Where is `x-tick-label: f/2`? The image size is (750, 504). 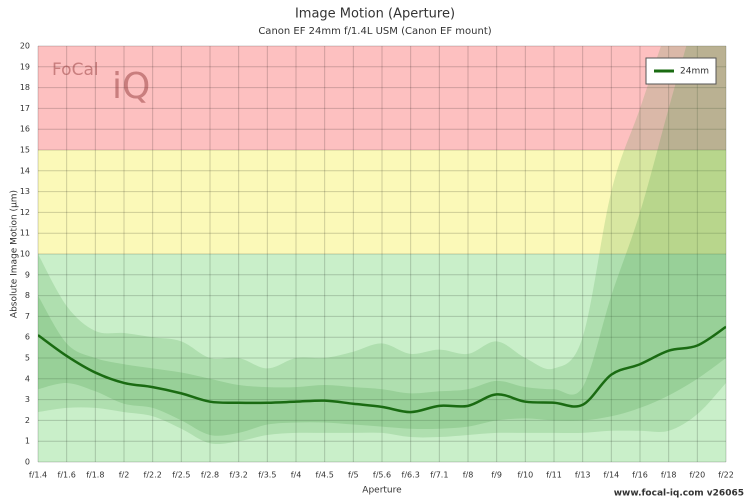 x-tick-label: f/2 is located at coordinates (124, 475).